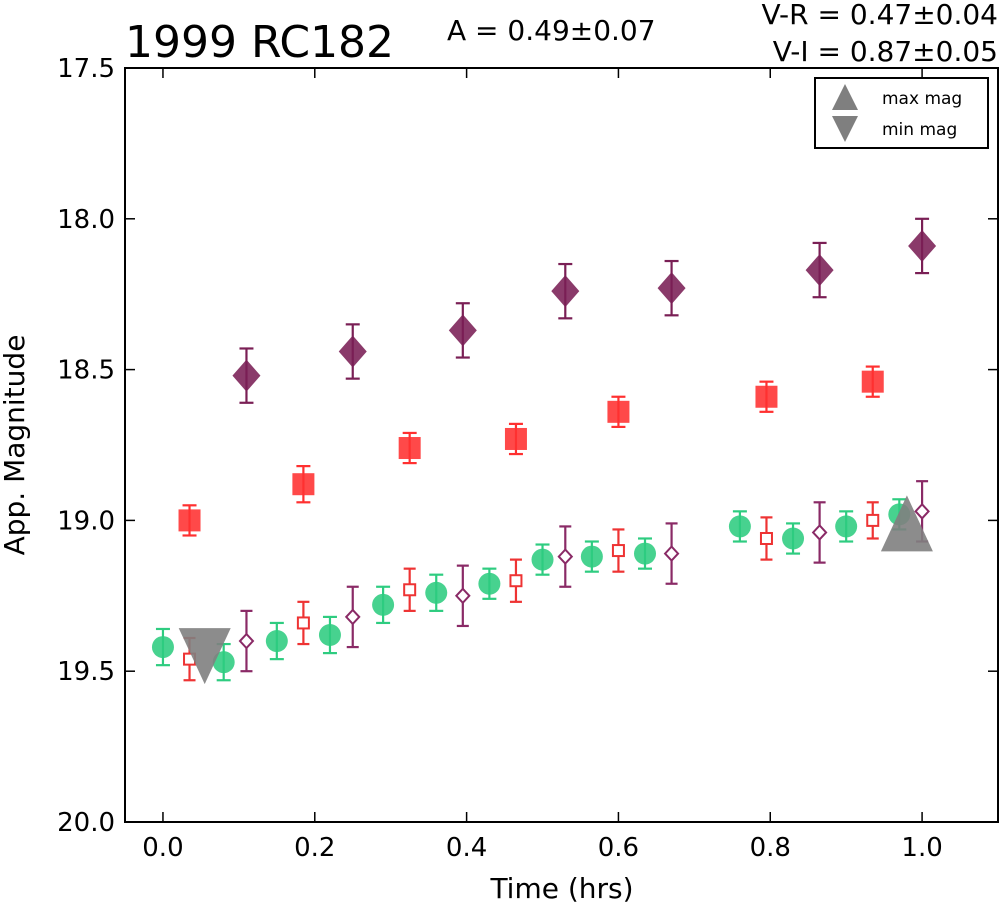 This screenshot has height=904, width=1001. What do you see at coordinates (845, 129) in the screenshot?
I see `min-mag-legend-icon` at bounding box center [845, 129].